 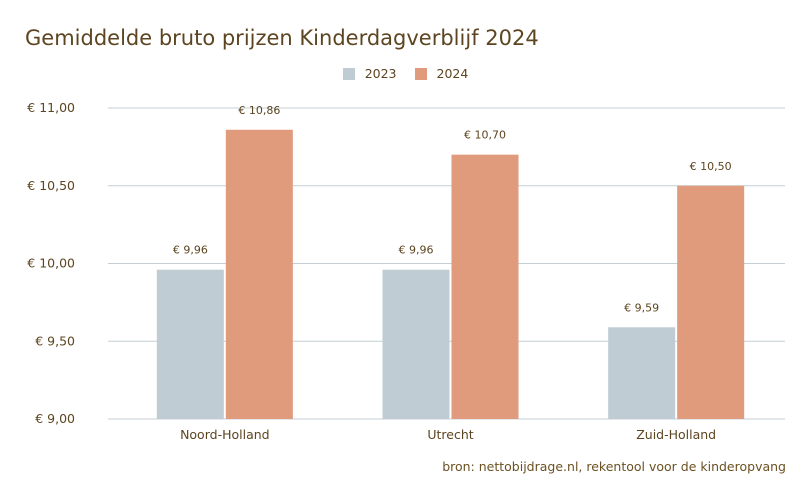 What do you see at coordinates (676, 434) in the screenshot?
I see `x-tick-label: Zuid-Holland` at bounding box center [676, 434].